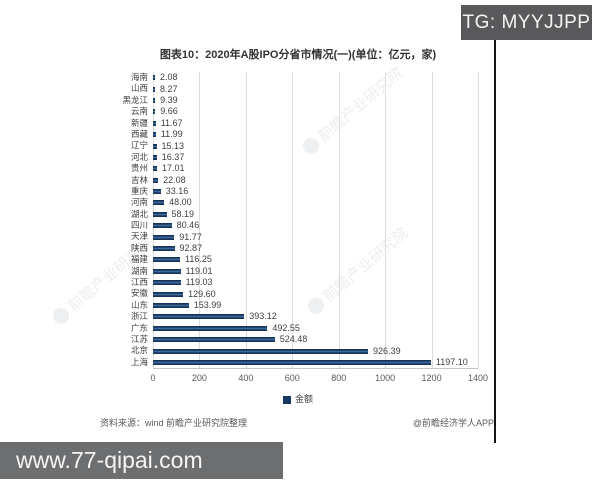 This screenshot has height=480, width=600. Describe the element at coordinates (139, 293) in the screenshot. I see `category-label: 安徽` at that location.